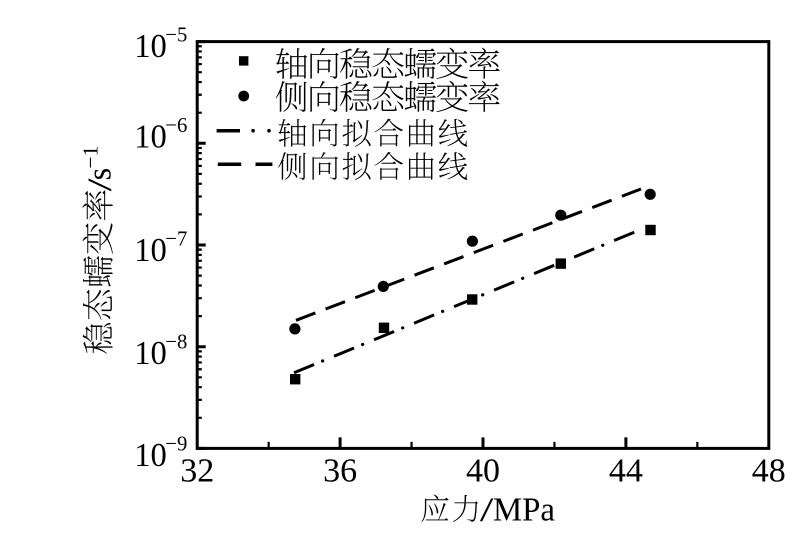  I want to click on svg-text: s, so click(99, 174).